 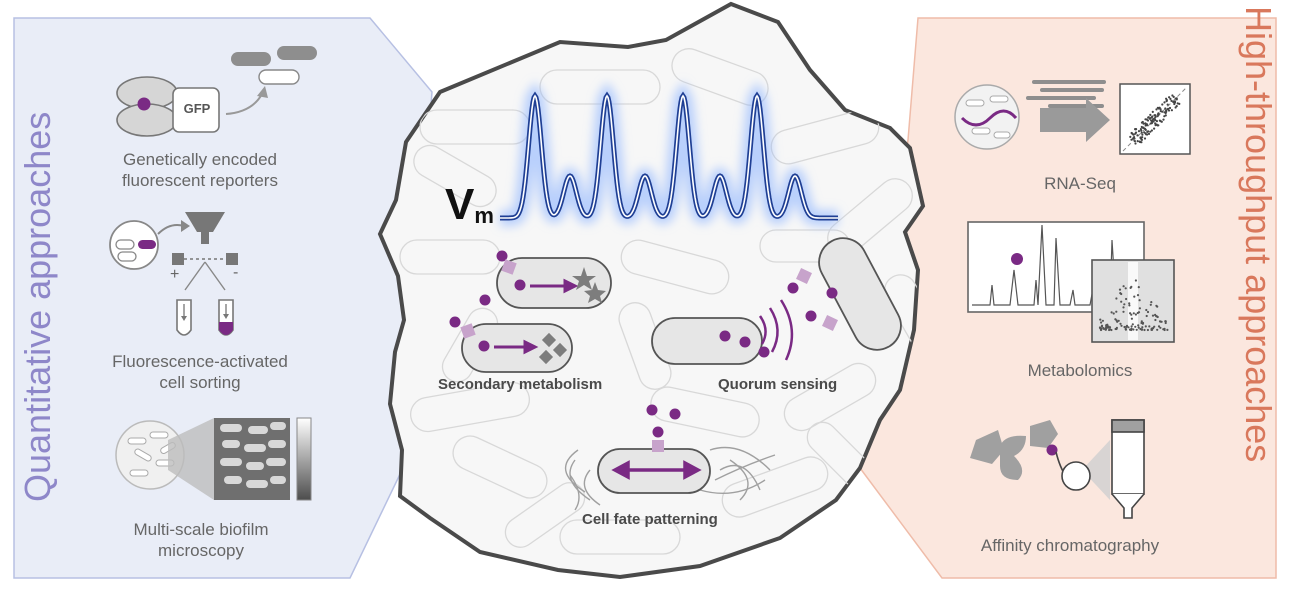 I want to click on secondary-metabolism-label: Secondary metabolism, so click(x=520, y=384).